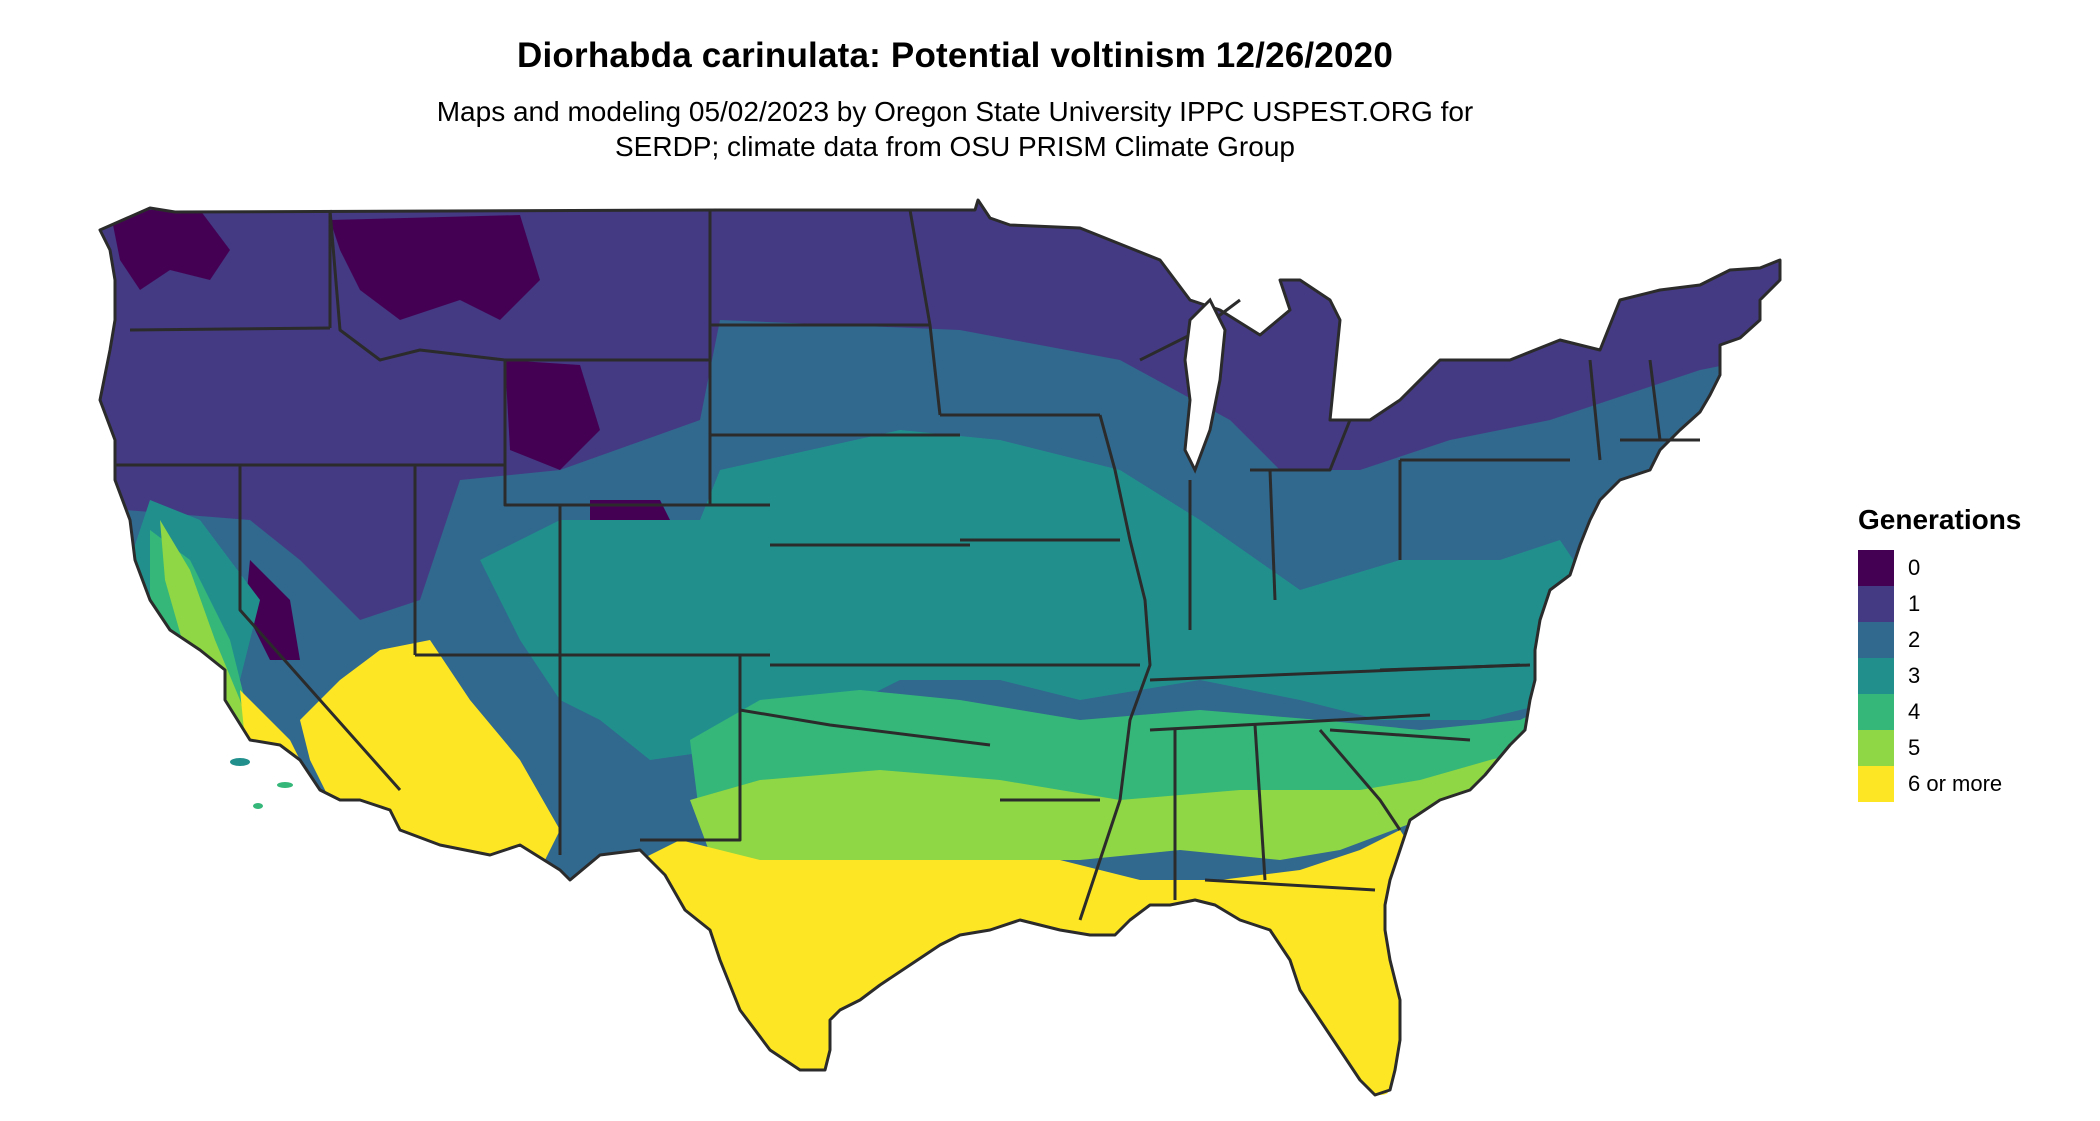 This screenshot has width=2100, height=1121. Describe the element at coordinates (1914, 639) in the screenshot. I see `legend-label: 2` at that location.